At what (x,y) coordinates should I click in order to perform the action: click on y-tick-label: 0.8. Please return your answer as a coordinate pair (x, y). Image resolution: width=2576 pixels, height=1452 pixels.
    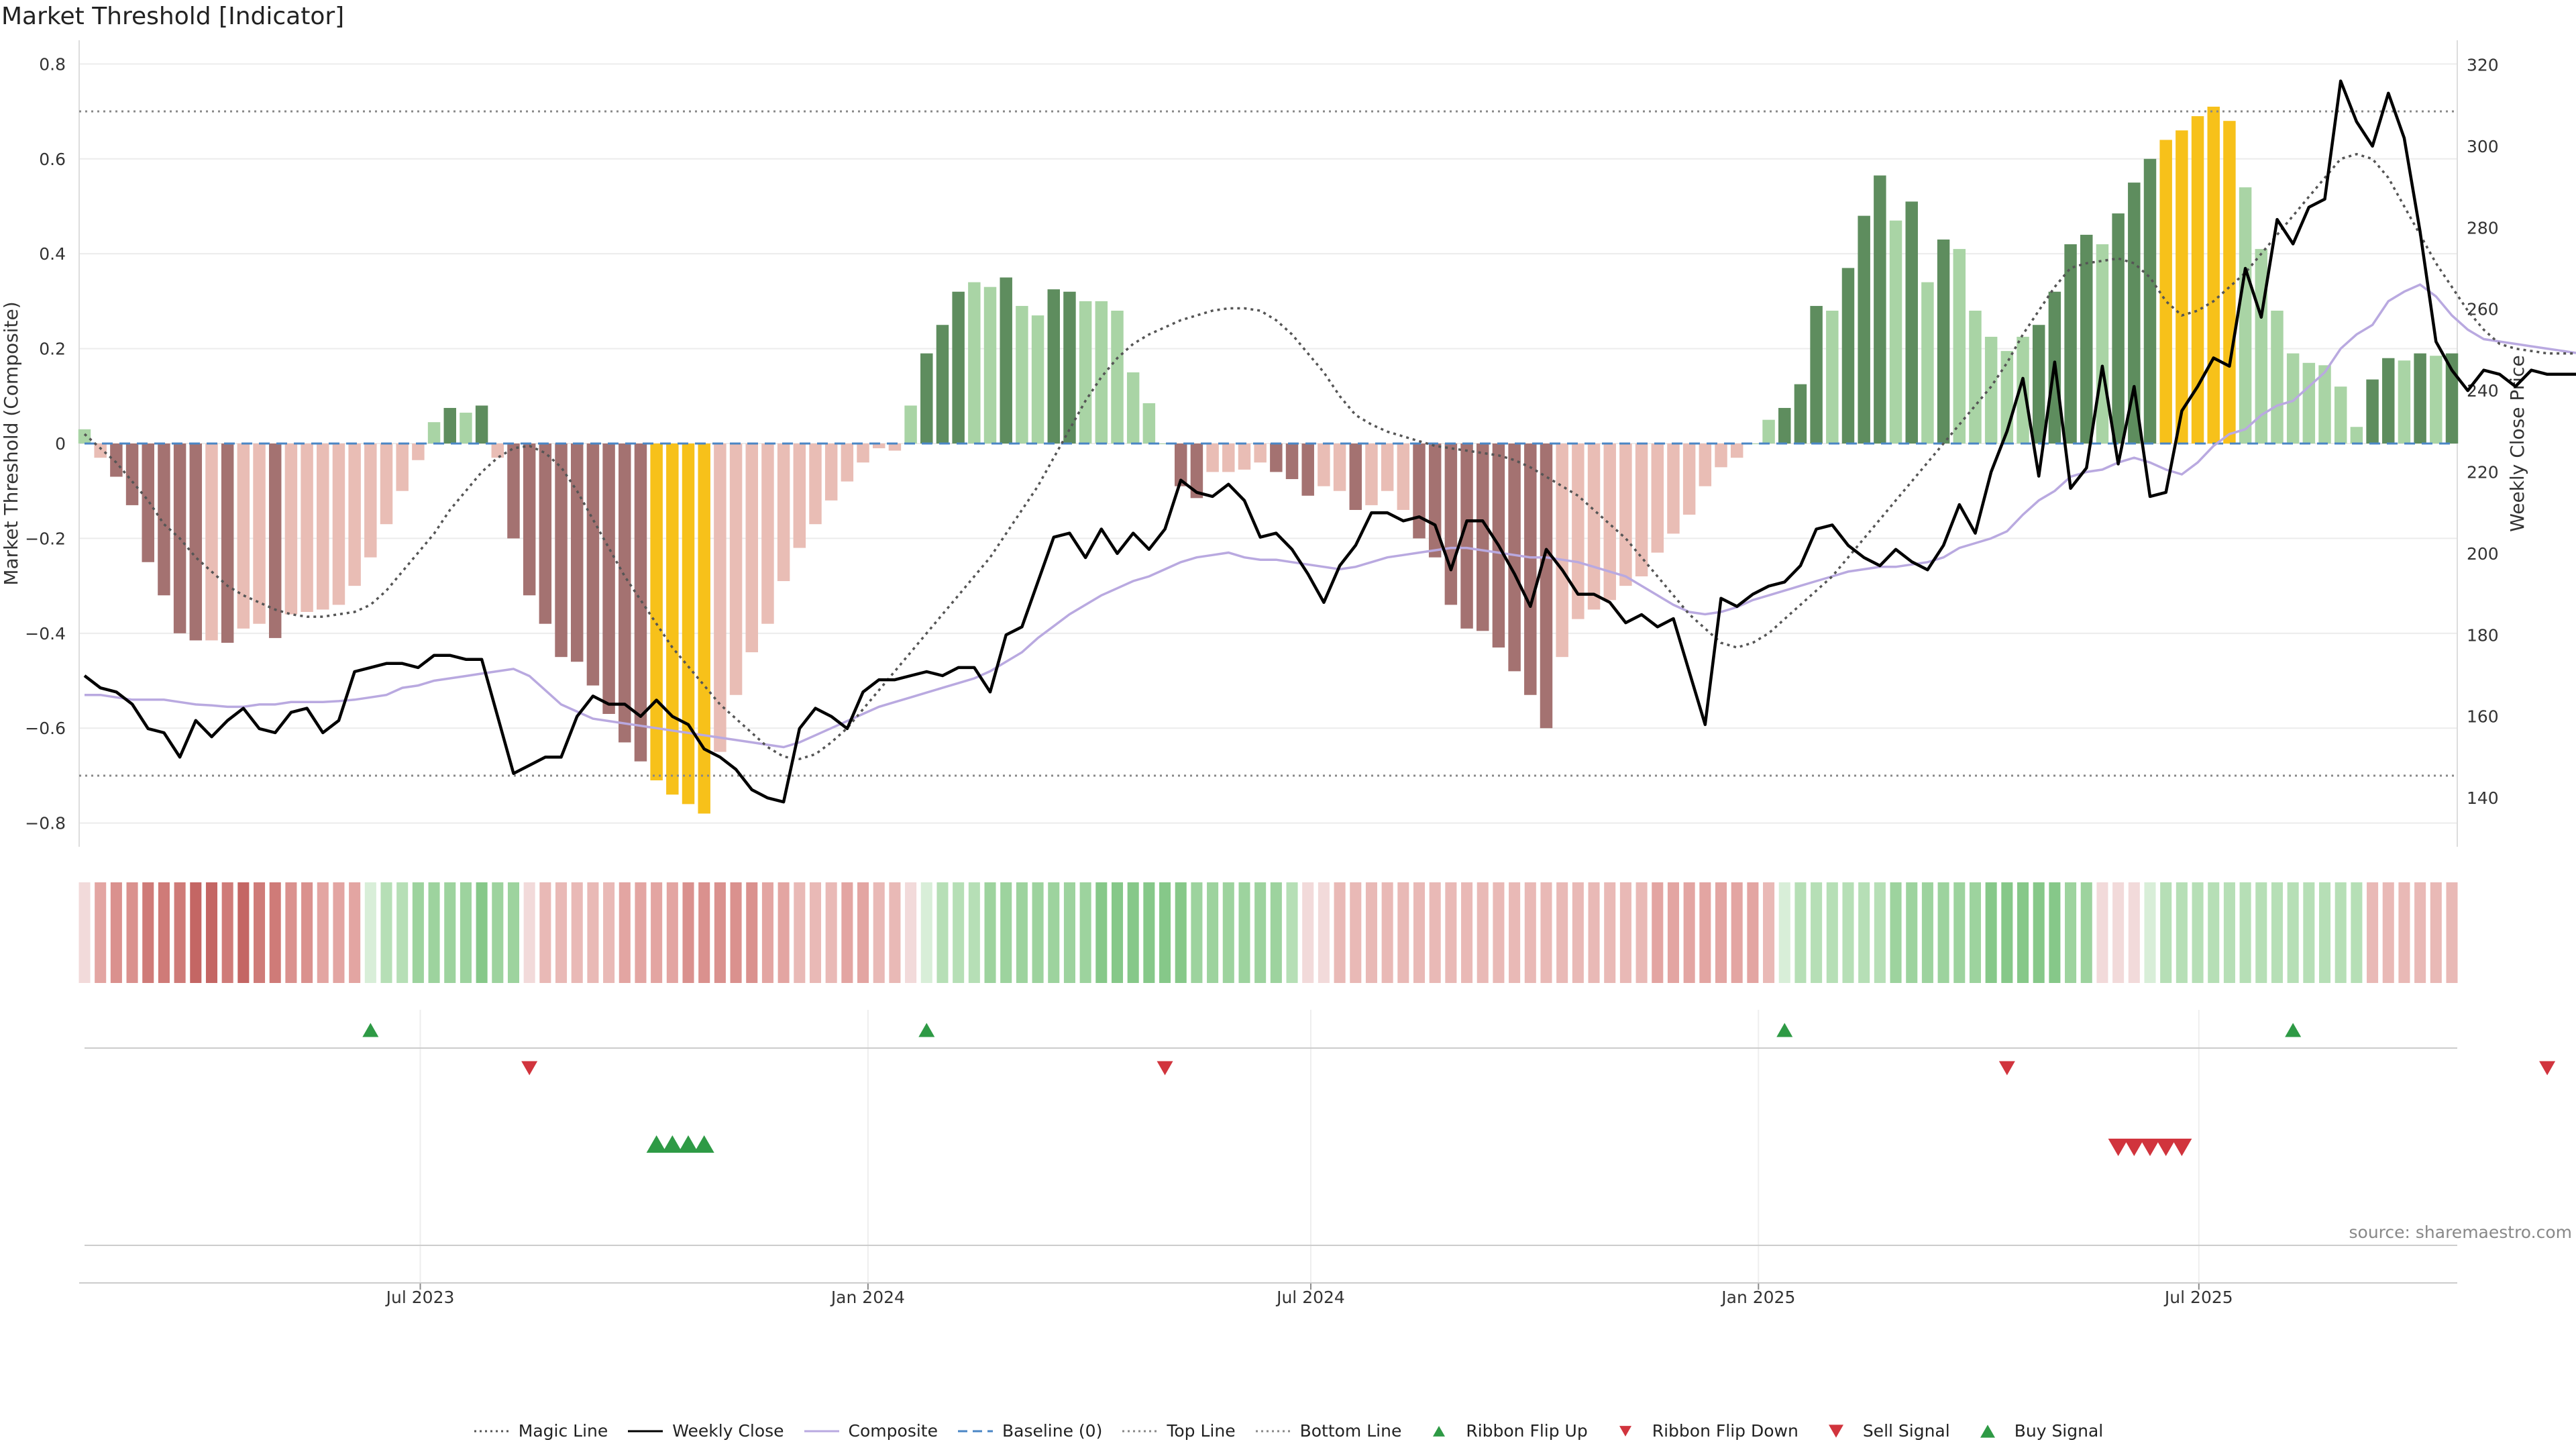
    Looking at the image, I should click on (52, 64).